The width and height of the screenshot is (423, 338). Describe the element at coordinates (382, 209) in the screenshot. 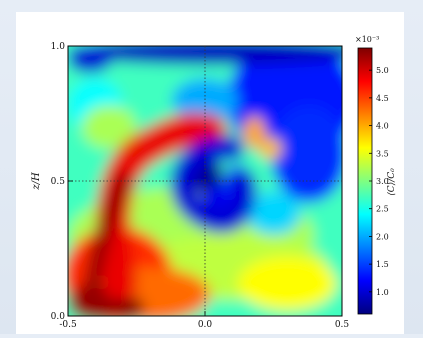

I see `colorbar-tick-label-3: 2.5` at that location.